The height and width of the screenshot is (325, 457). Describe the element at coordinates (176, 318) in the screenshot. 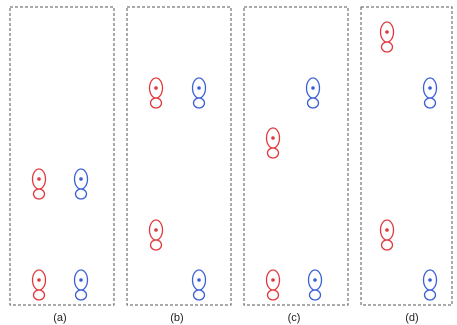

I see `panel-caption: (b)` at that location.